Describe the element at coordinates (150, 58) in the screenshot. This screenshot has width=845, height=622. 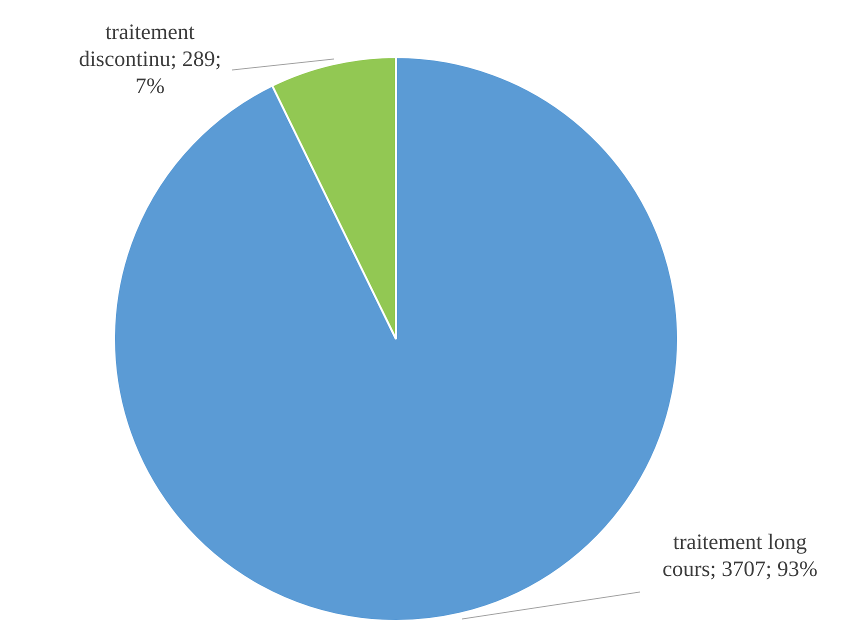
I see `slice-label: traitement discontinu; 289; 7%` at that location.